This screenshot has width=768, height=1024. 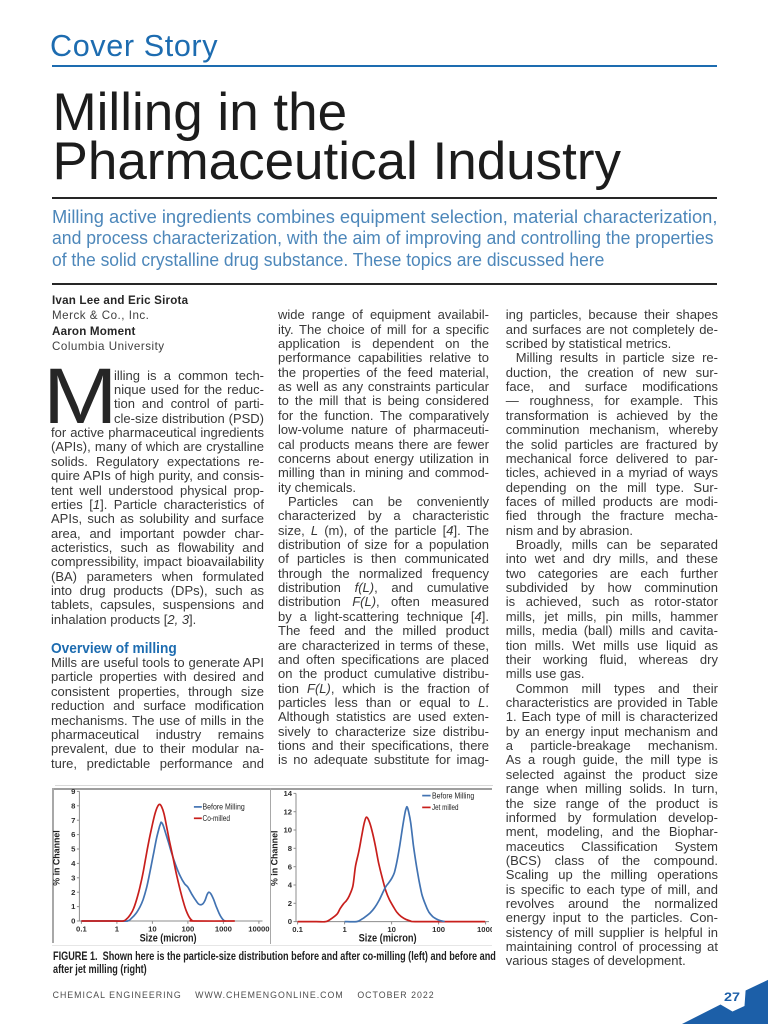 I want to click on svg-text: 27, so click(x=732, y=998).